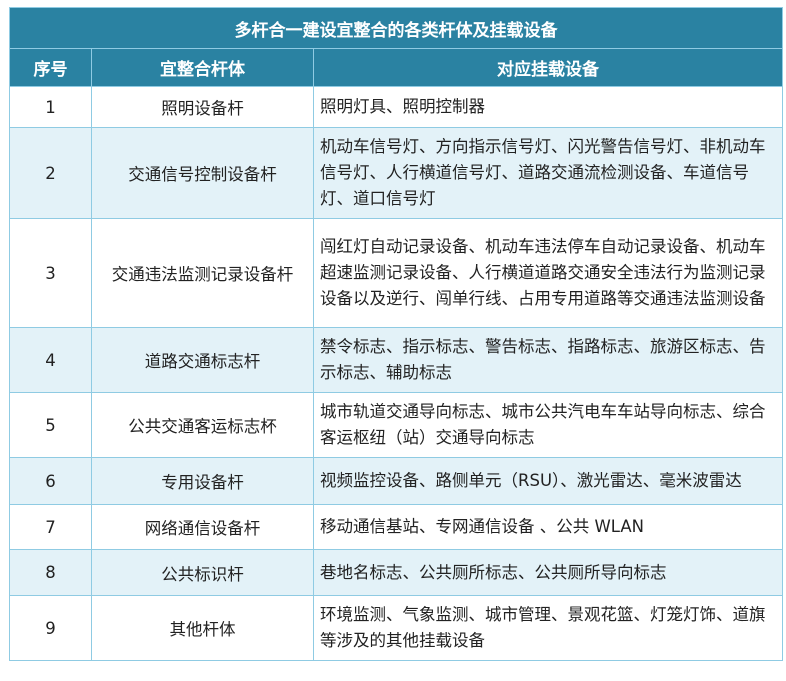  What do you see at coordinates (50, 481) in the screenshot?
I see `row-no: 6` at bounding box center [50, 481].